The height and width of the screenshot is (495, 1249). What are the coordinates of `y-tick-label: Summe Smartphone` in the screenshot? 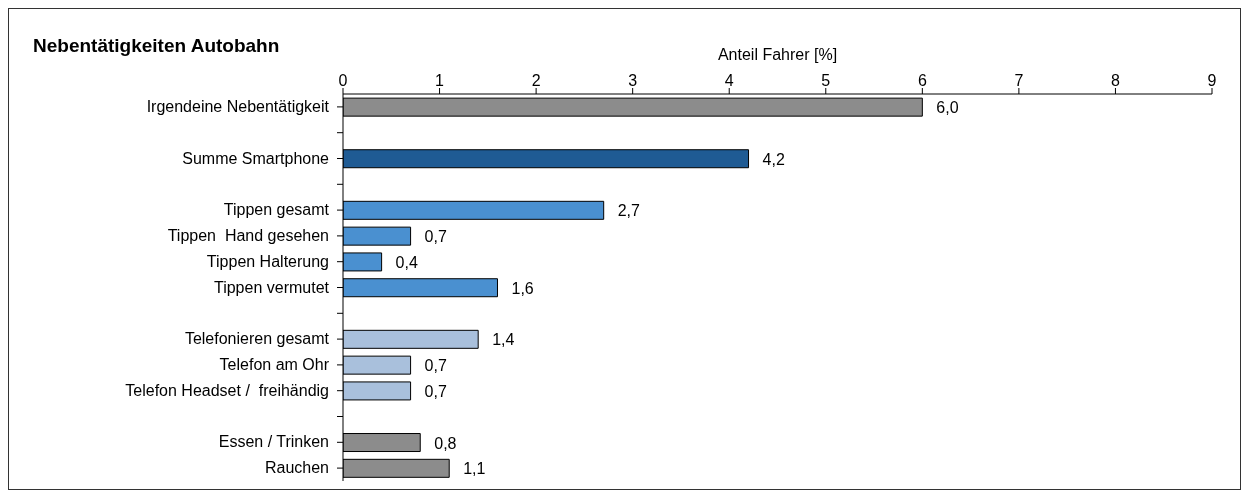 It's located at (256, 158).